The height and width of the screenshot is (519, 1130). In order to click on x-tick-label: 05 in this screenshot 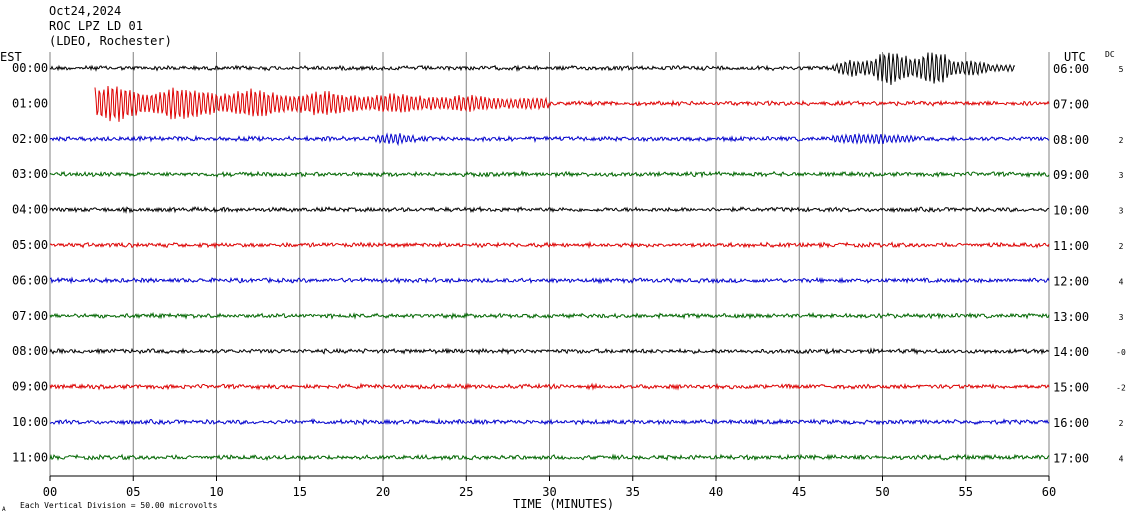, I will do `click(133, 492)`.